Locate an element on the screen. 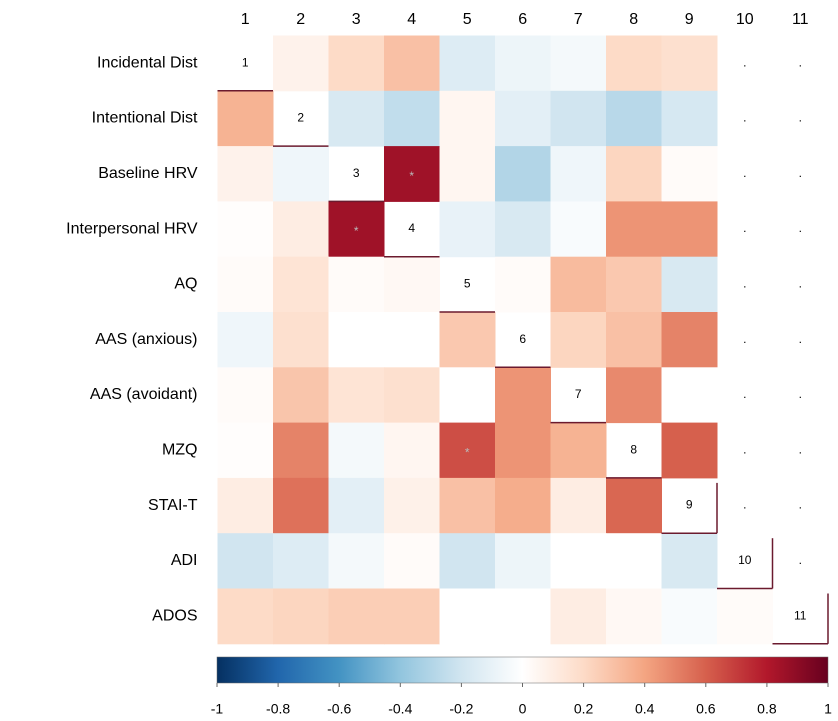 The image size is (838, 721). colorbar-tick-label: 0.2 is located at coordinates (584, 709).